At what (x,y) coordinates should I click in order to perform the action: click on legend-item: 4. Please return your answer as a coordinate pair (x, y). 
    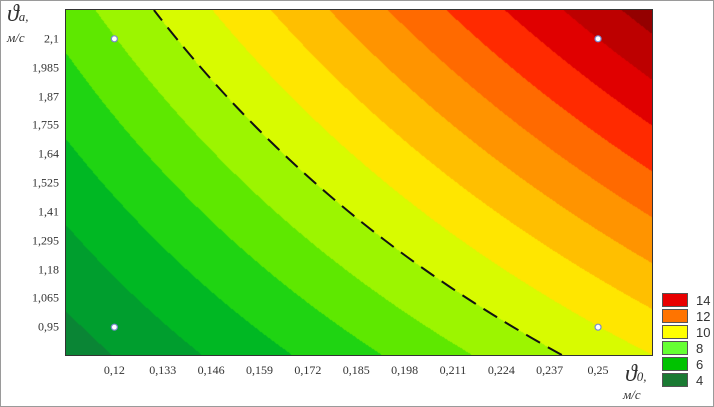
    Looking at the image, I should click on (686, 380).